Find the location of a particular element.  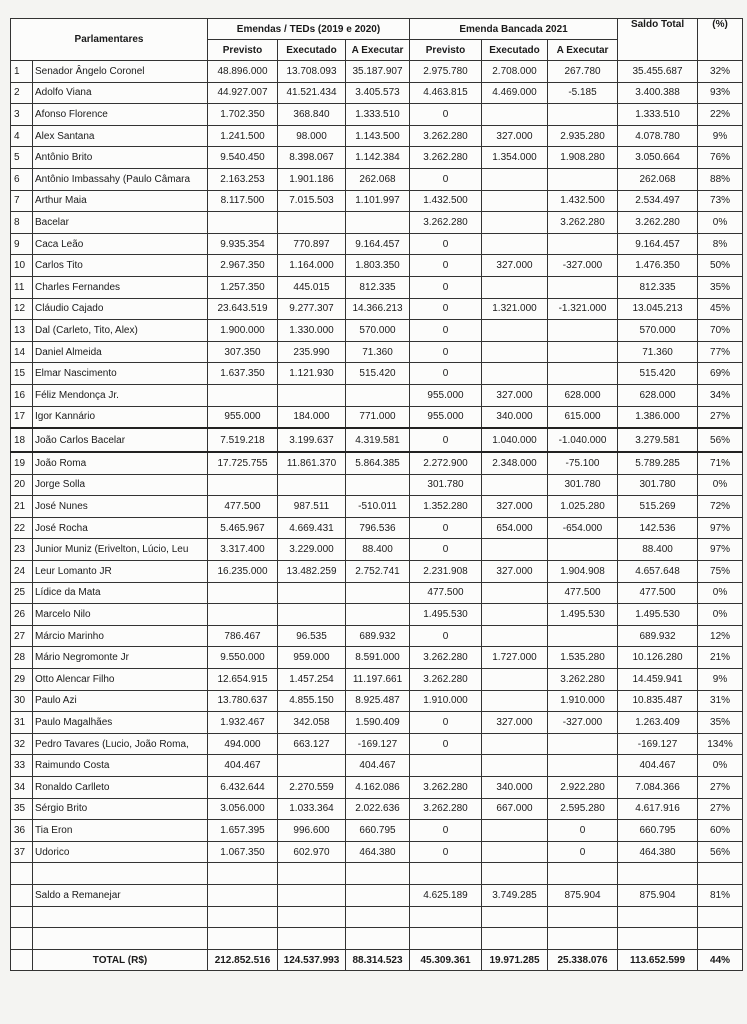

cell: 1.352.280 is located at coordinates (445, 506).